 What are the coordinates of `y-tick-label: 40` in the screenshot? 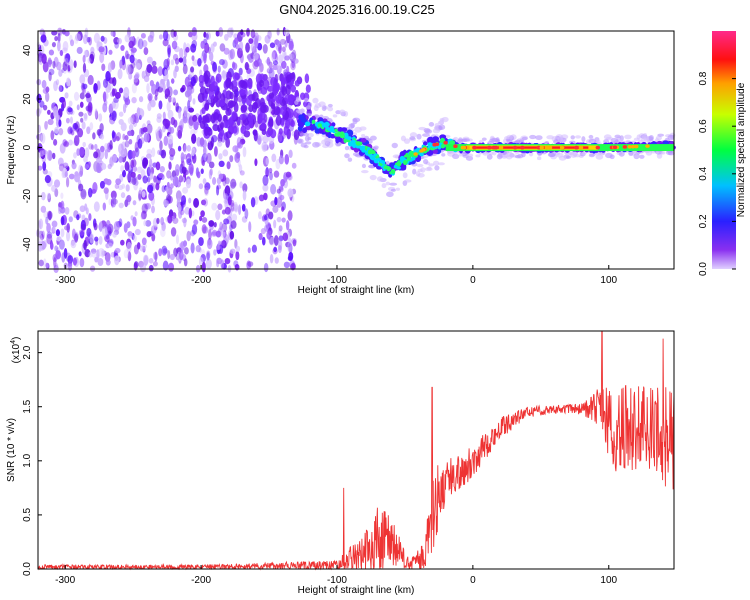 It's located at (27, 50).